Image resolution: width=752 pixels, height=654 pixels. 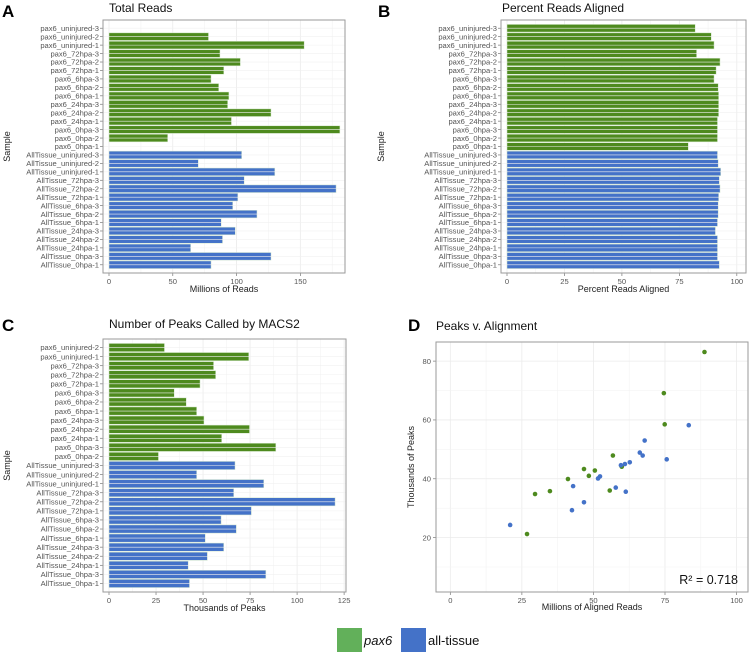 What do you see at coordinates (427, 478) in the screenshot?
I see `y-tick-label: 40` at bounding box center [427, 478].